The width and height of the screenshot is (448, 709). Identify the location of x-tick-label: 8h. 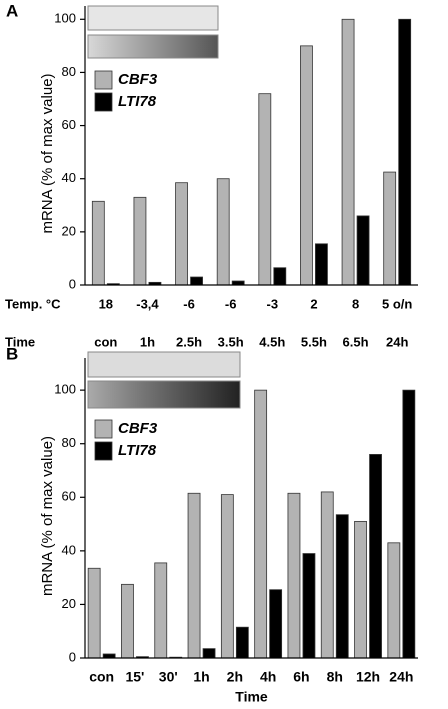
(335, 677).